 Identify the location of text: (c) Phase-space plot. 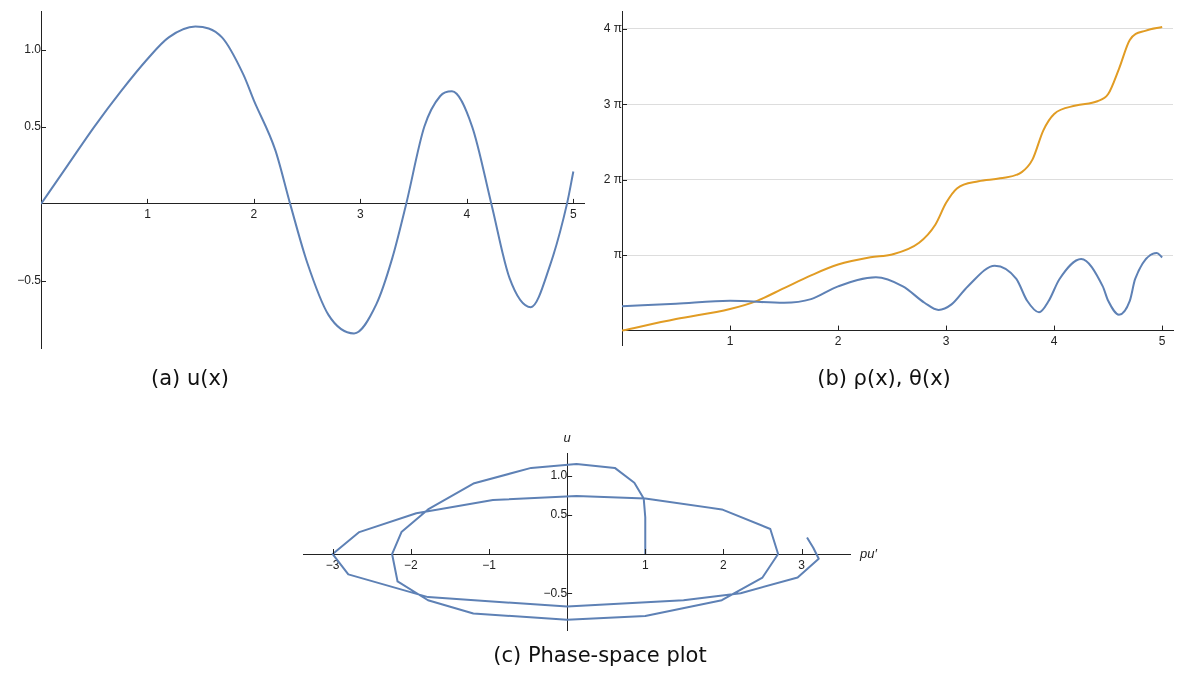
(600, 655).